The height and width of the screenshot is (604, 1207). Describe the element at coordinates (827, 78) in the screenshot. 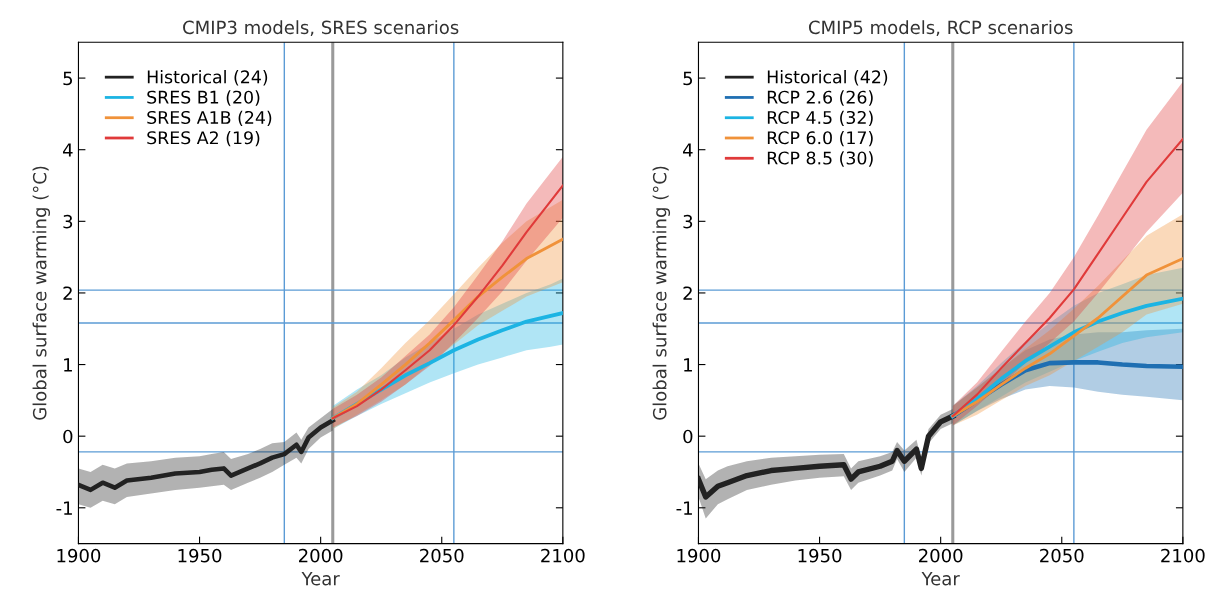

I see `legend-label: Historical (42)` at that location.